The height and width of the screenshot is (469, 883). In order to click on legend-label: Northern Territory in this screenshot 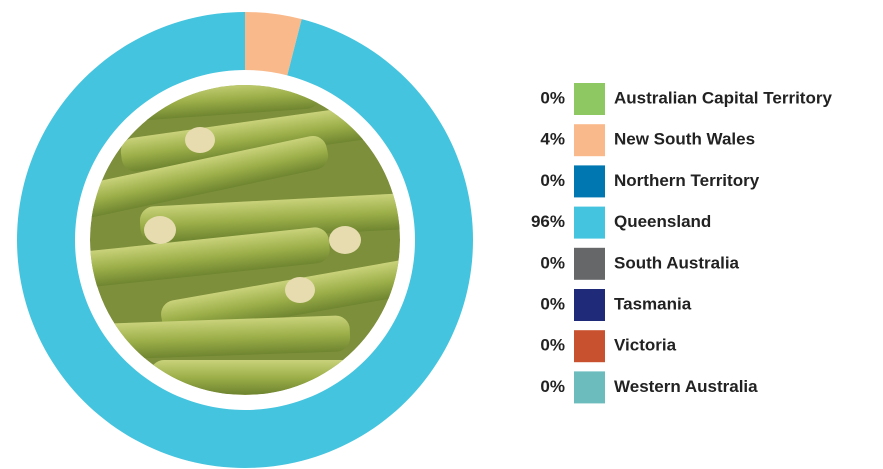, I will do `click(687, 180)`.